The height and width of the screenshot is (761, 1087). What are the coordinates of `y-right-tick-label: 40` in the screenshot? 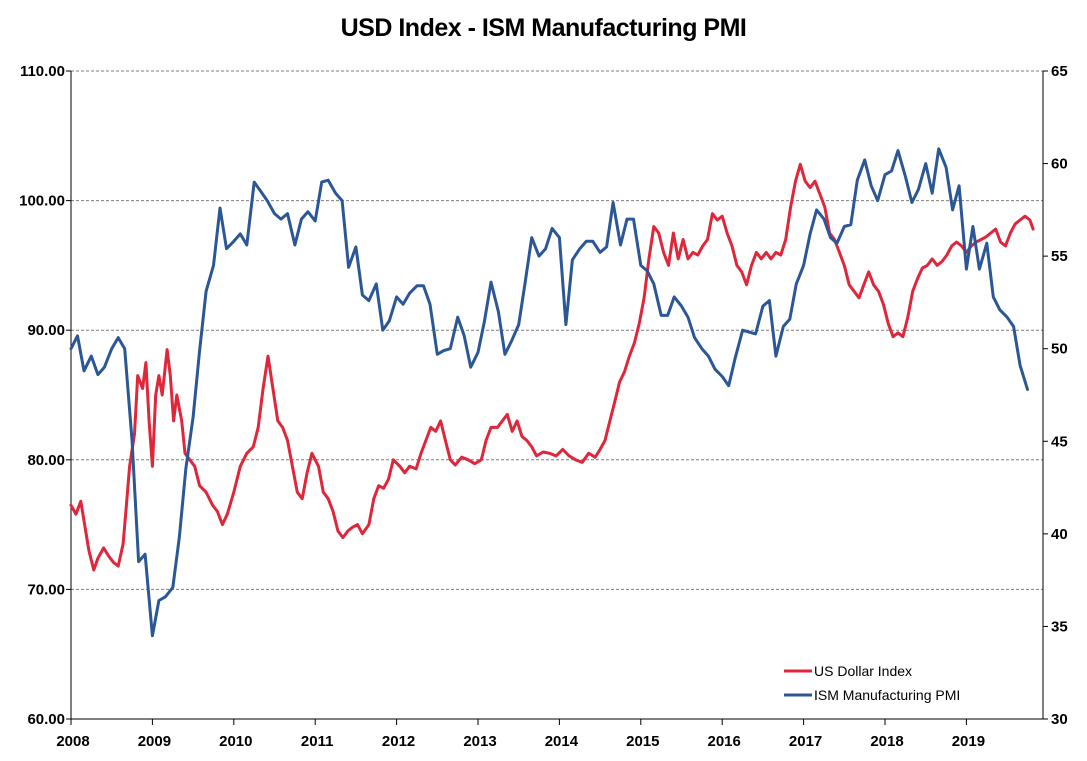 It's located at (1059, 534).